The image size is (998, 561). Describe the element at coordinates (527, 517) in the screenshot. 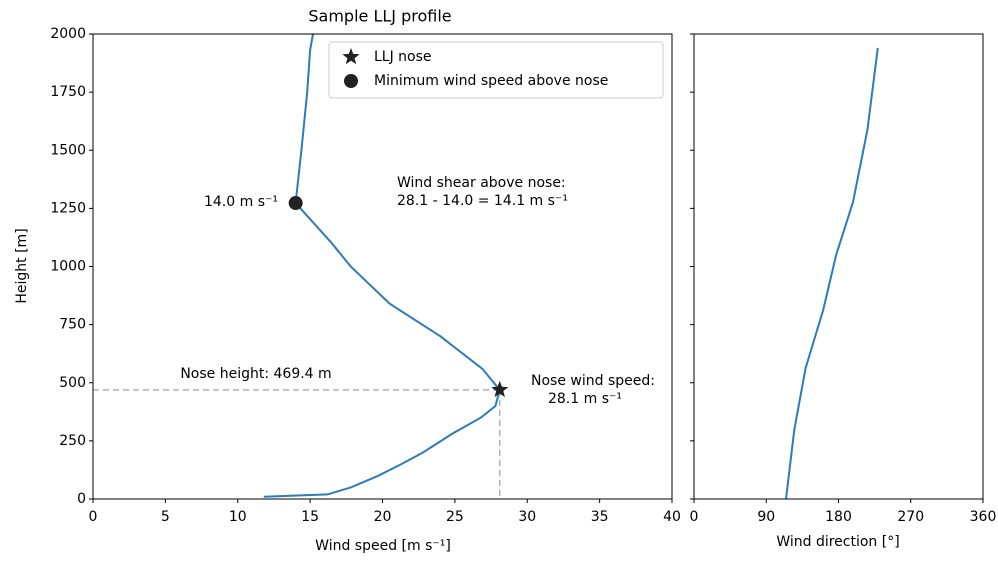

I see `x-tick-label: 30` at that location.